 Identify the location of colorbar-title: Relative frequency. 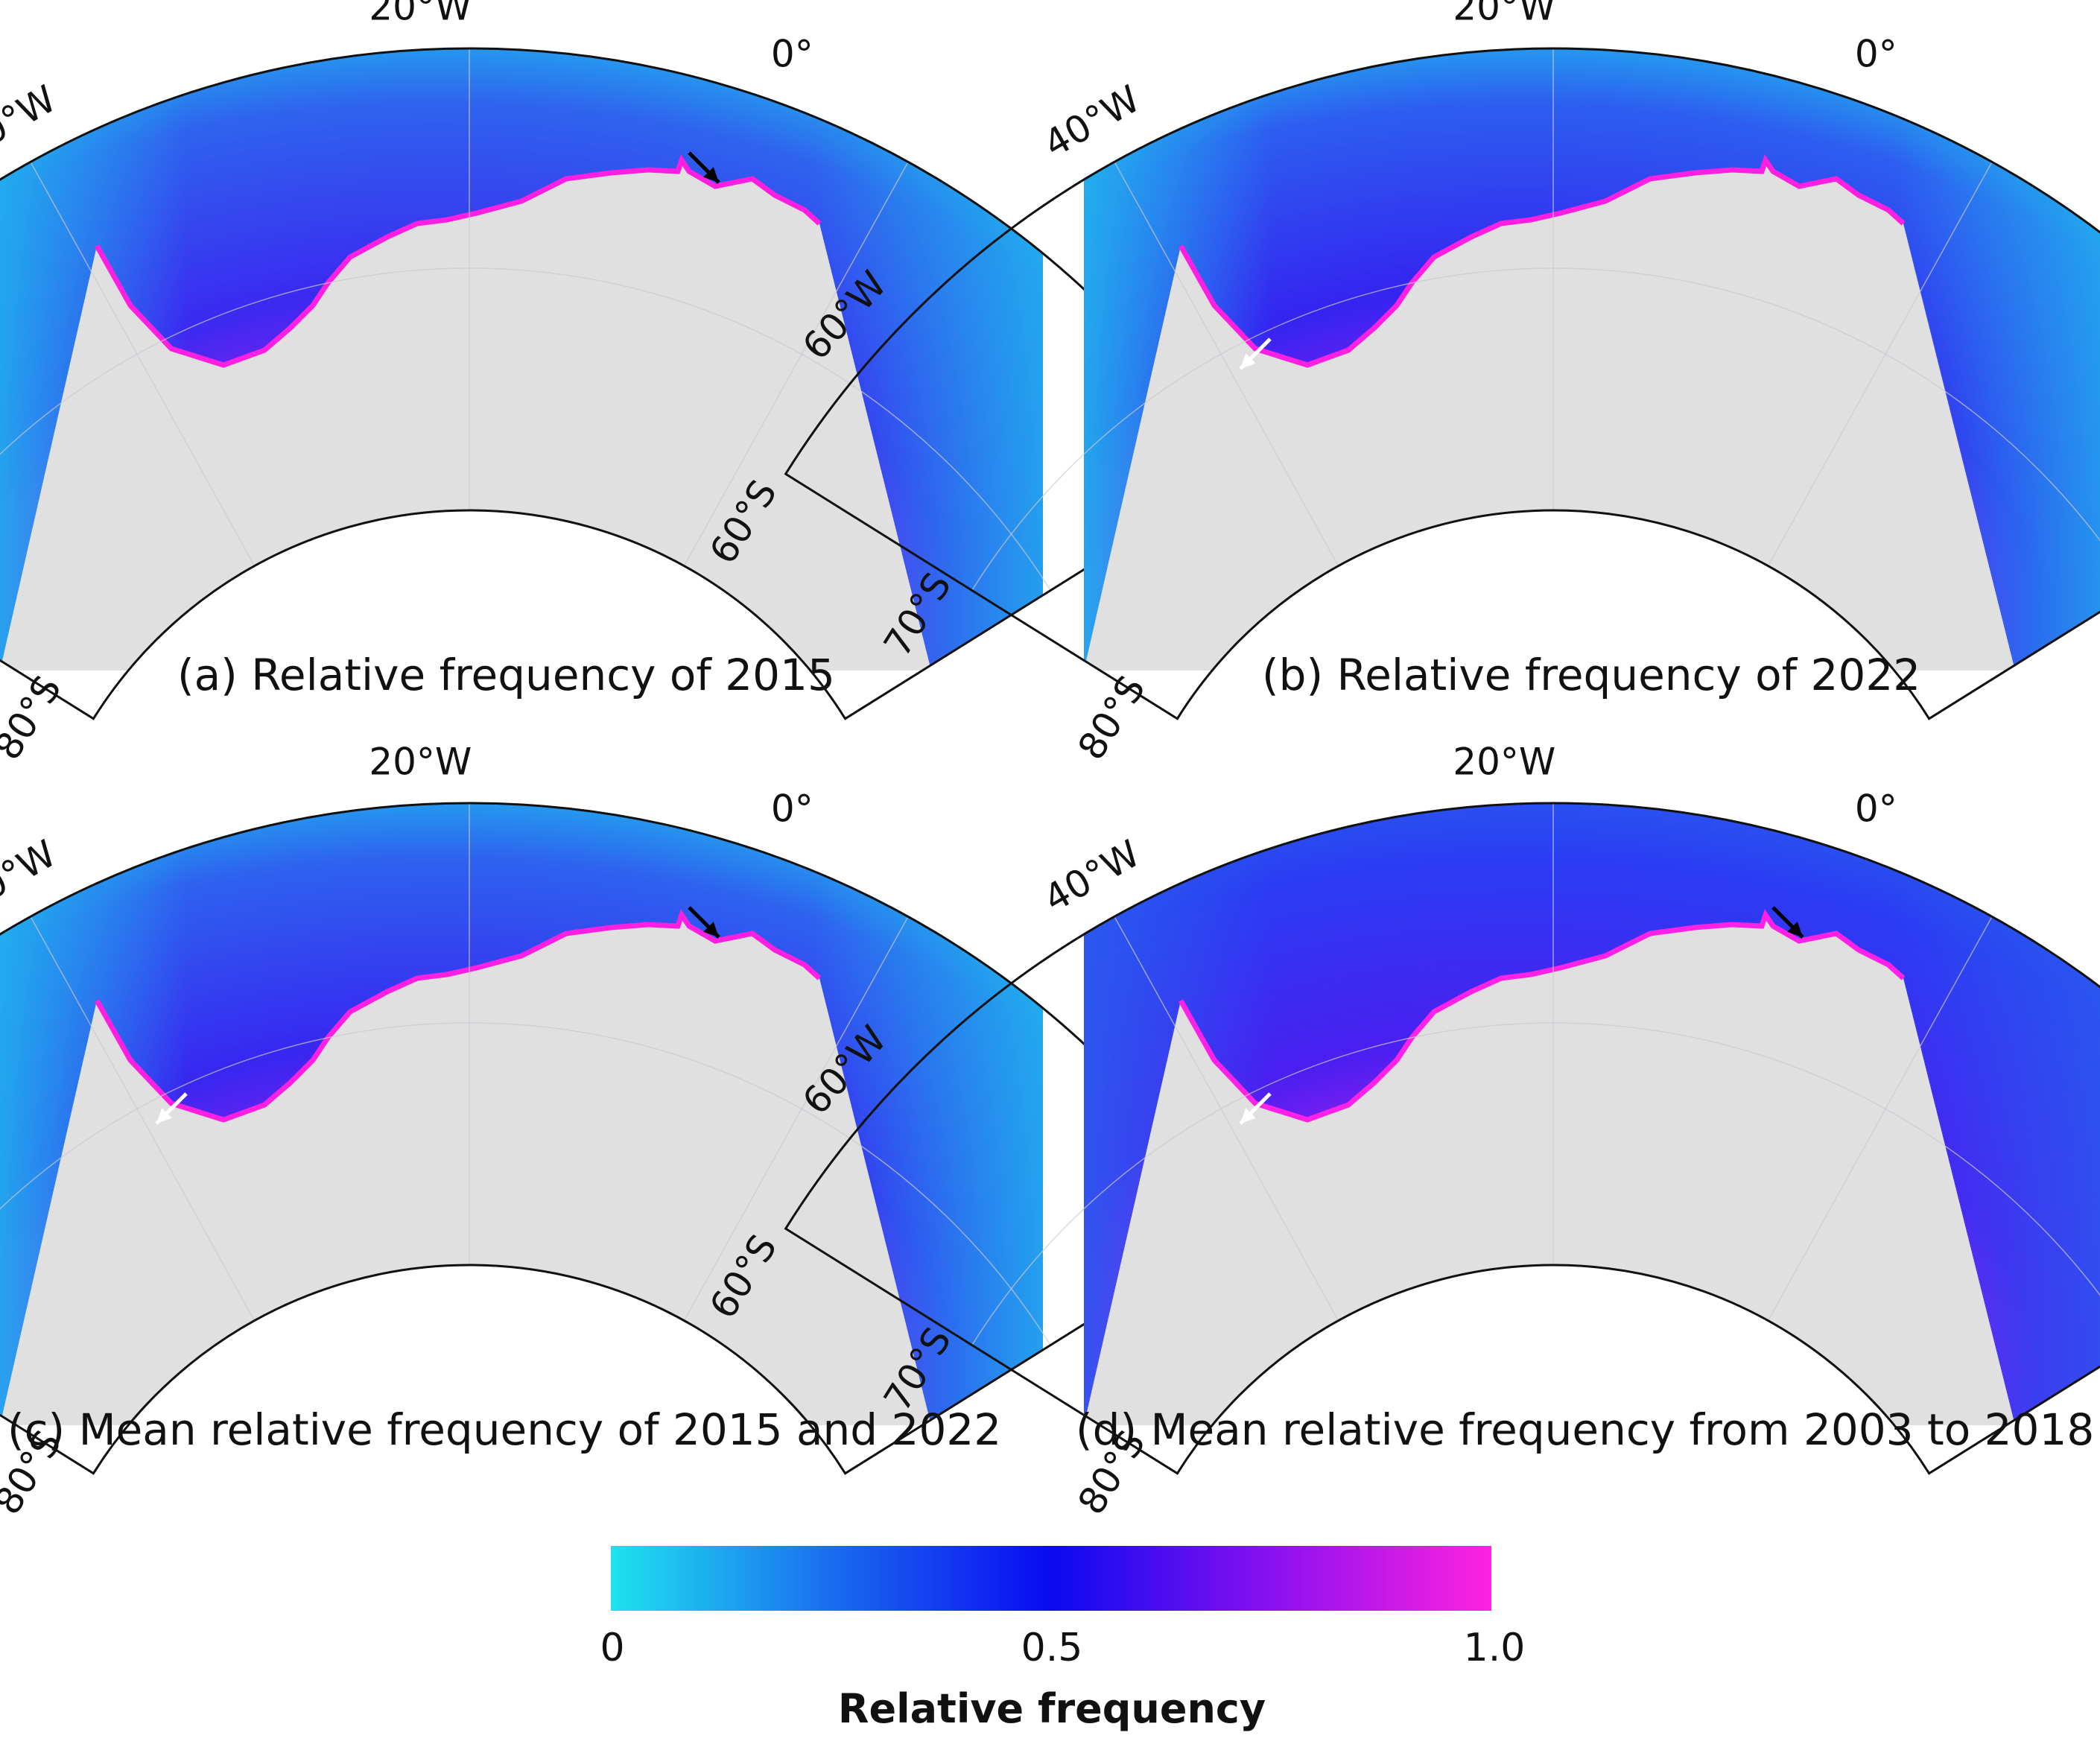
(1051, 1709).